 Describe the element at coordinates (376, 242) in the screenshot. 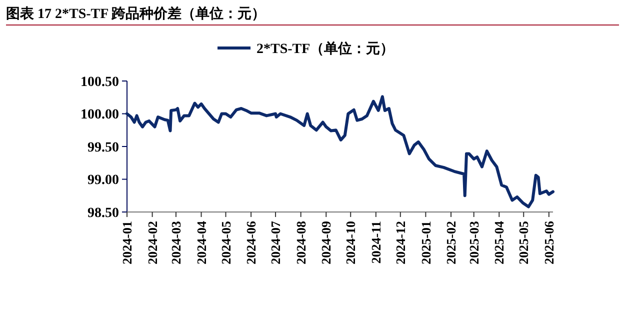

I see `x-tick-label: 2024-11` at that location.